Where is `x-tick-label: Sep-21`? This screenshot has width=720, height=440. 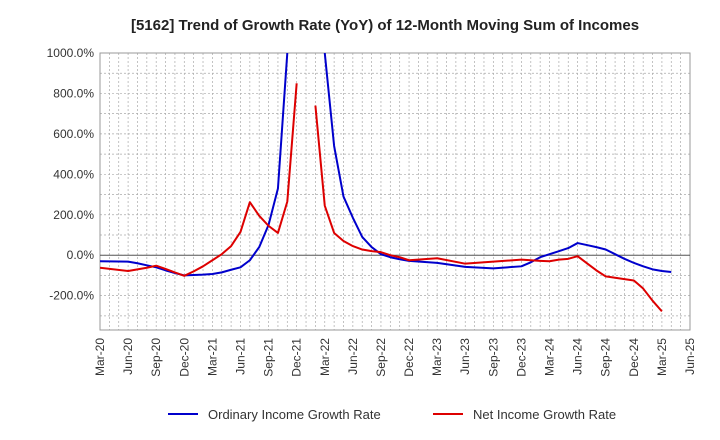
x-tick-label: Sep-21 is located at coordinates (269, 357).